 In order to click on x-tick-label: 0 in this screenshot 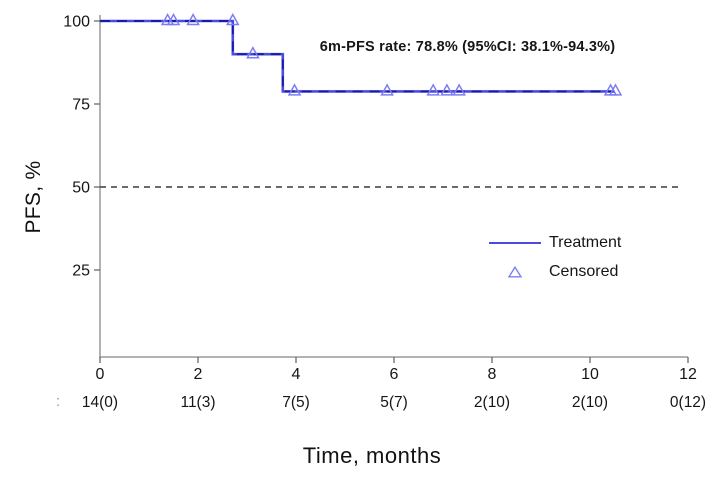, I will do `click(100, 374)`.